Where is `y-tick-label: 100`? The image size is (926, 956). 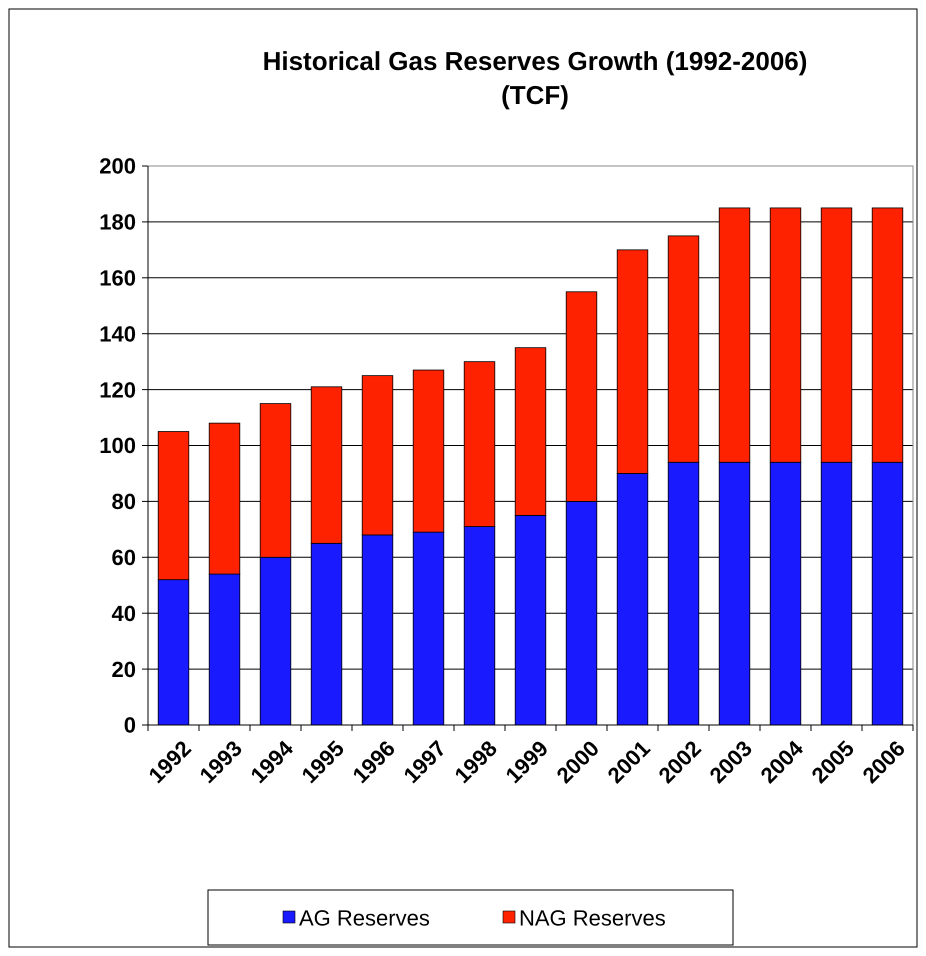
y-tick-label: 100 is located at coordinates (117, 445).